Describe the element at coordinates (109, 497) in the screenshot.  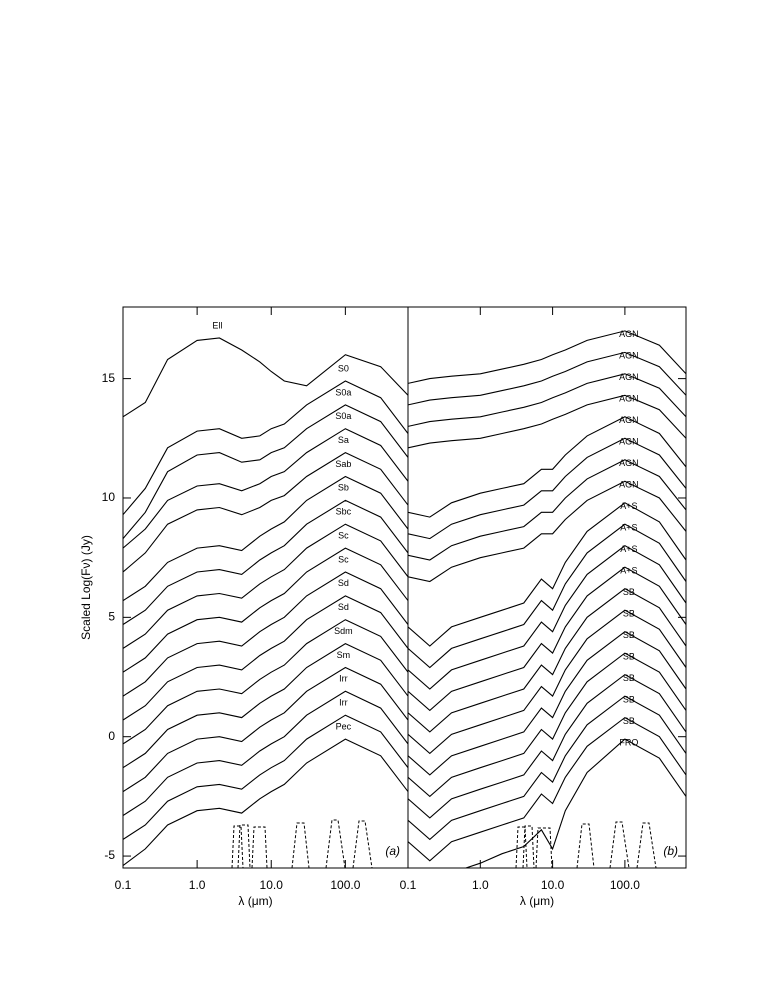
I see `y-tick-label: 10` at that location.